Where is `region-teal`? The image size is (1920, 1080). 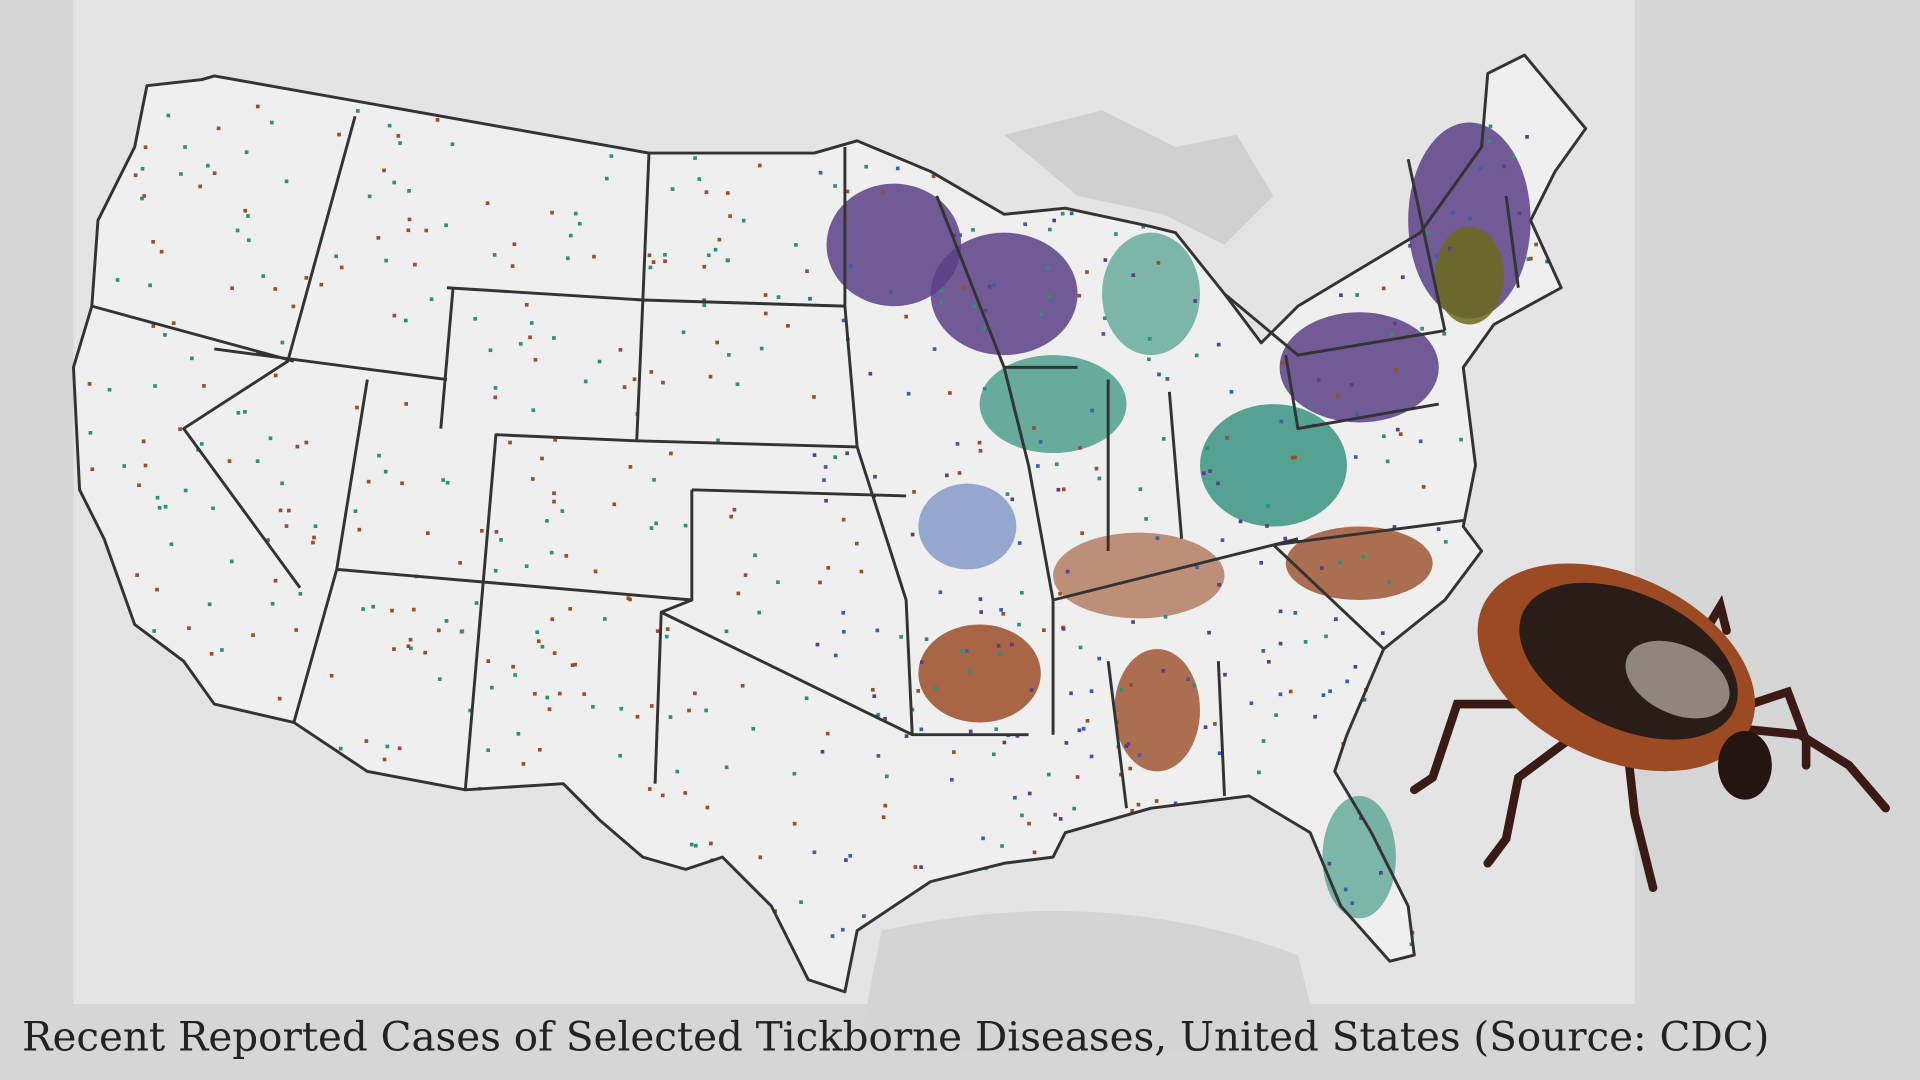 region-teal is located at coordinates (1273, 465).